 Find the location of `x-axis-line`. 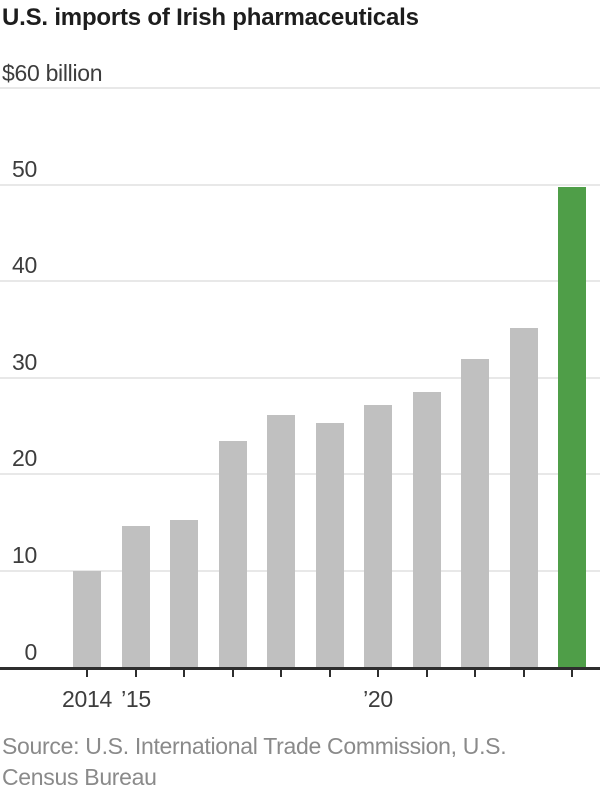

x-axis-line is located at coordinates (300, 668).